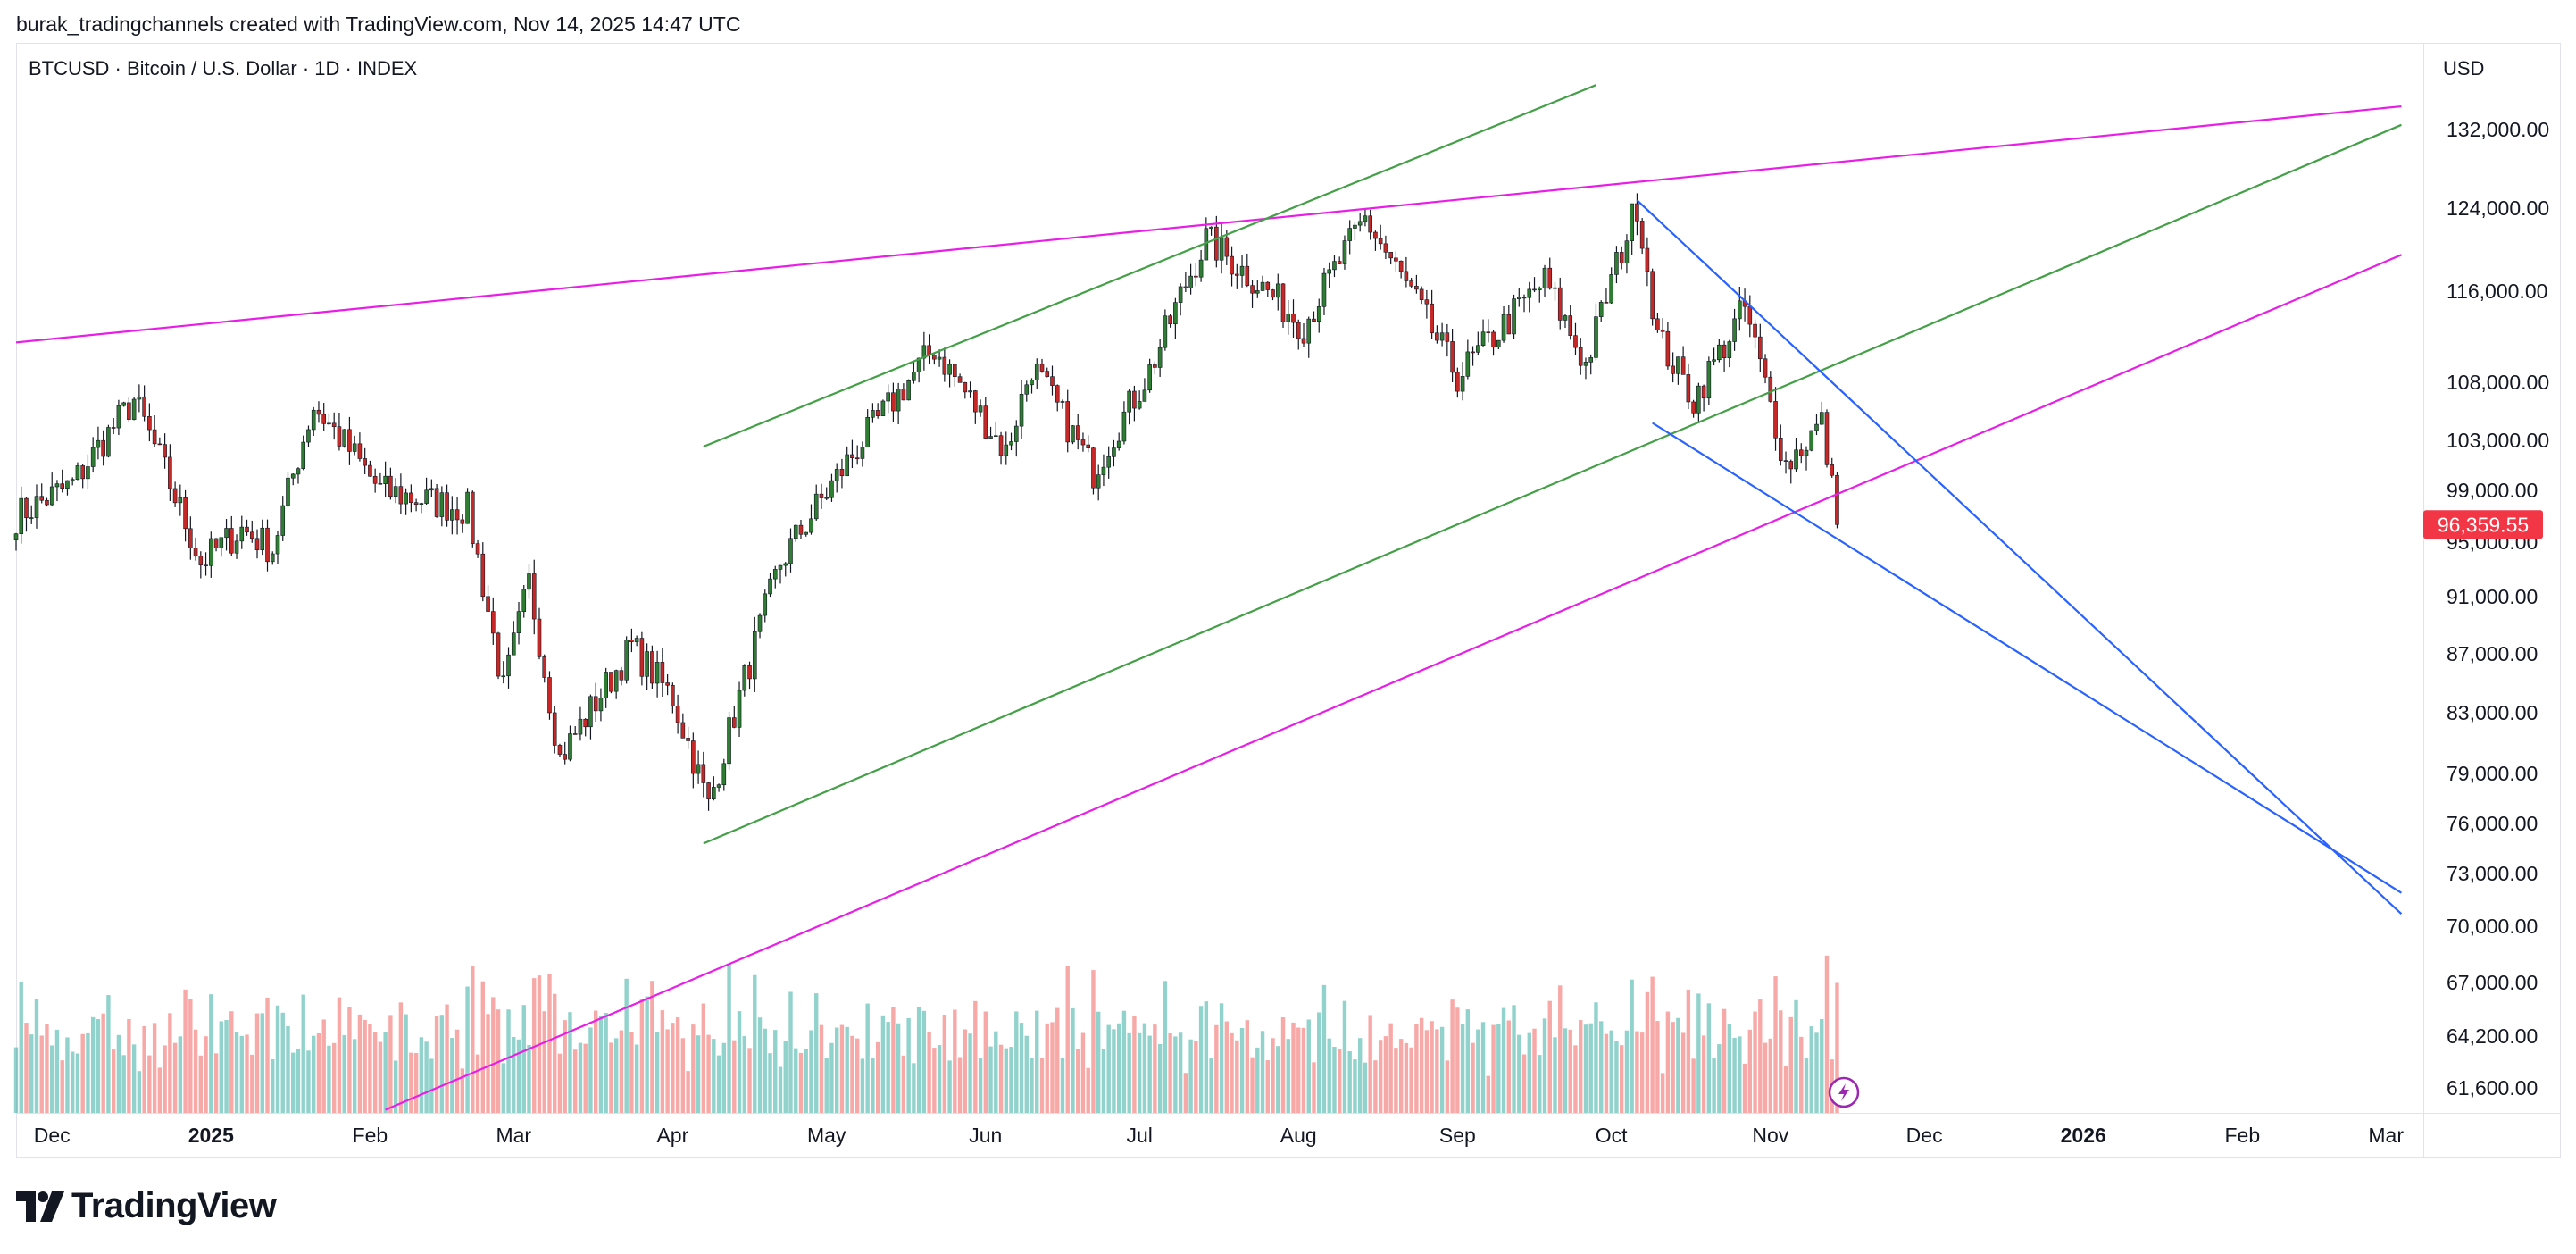 This screenshot has width=2576, height=1254. Describe the element at coordinates (2498, 129) in the screenshot. I see `price-tick-label: 132,000.00` at that location.